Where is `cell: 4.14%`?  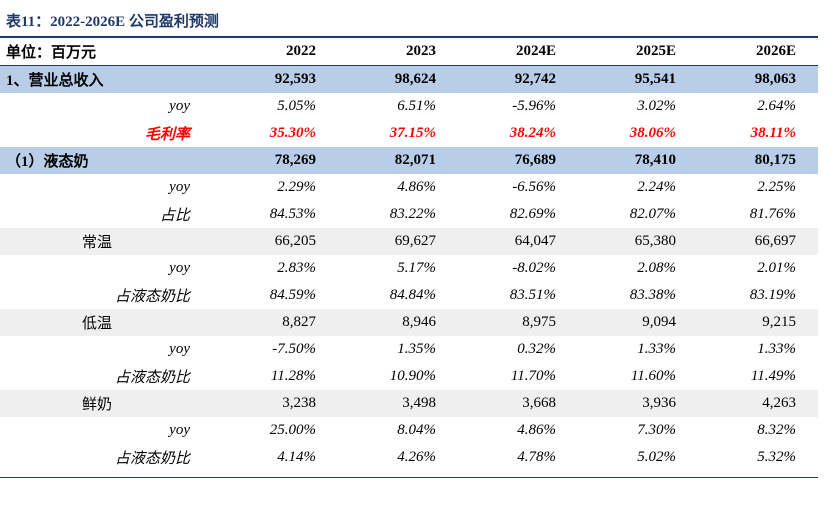
cell: 4.14% is located at coordinates (296, 457).